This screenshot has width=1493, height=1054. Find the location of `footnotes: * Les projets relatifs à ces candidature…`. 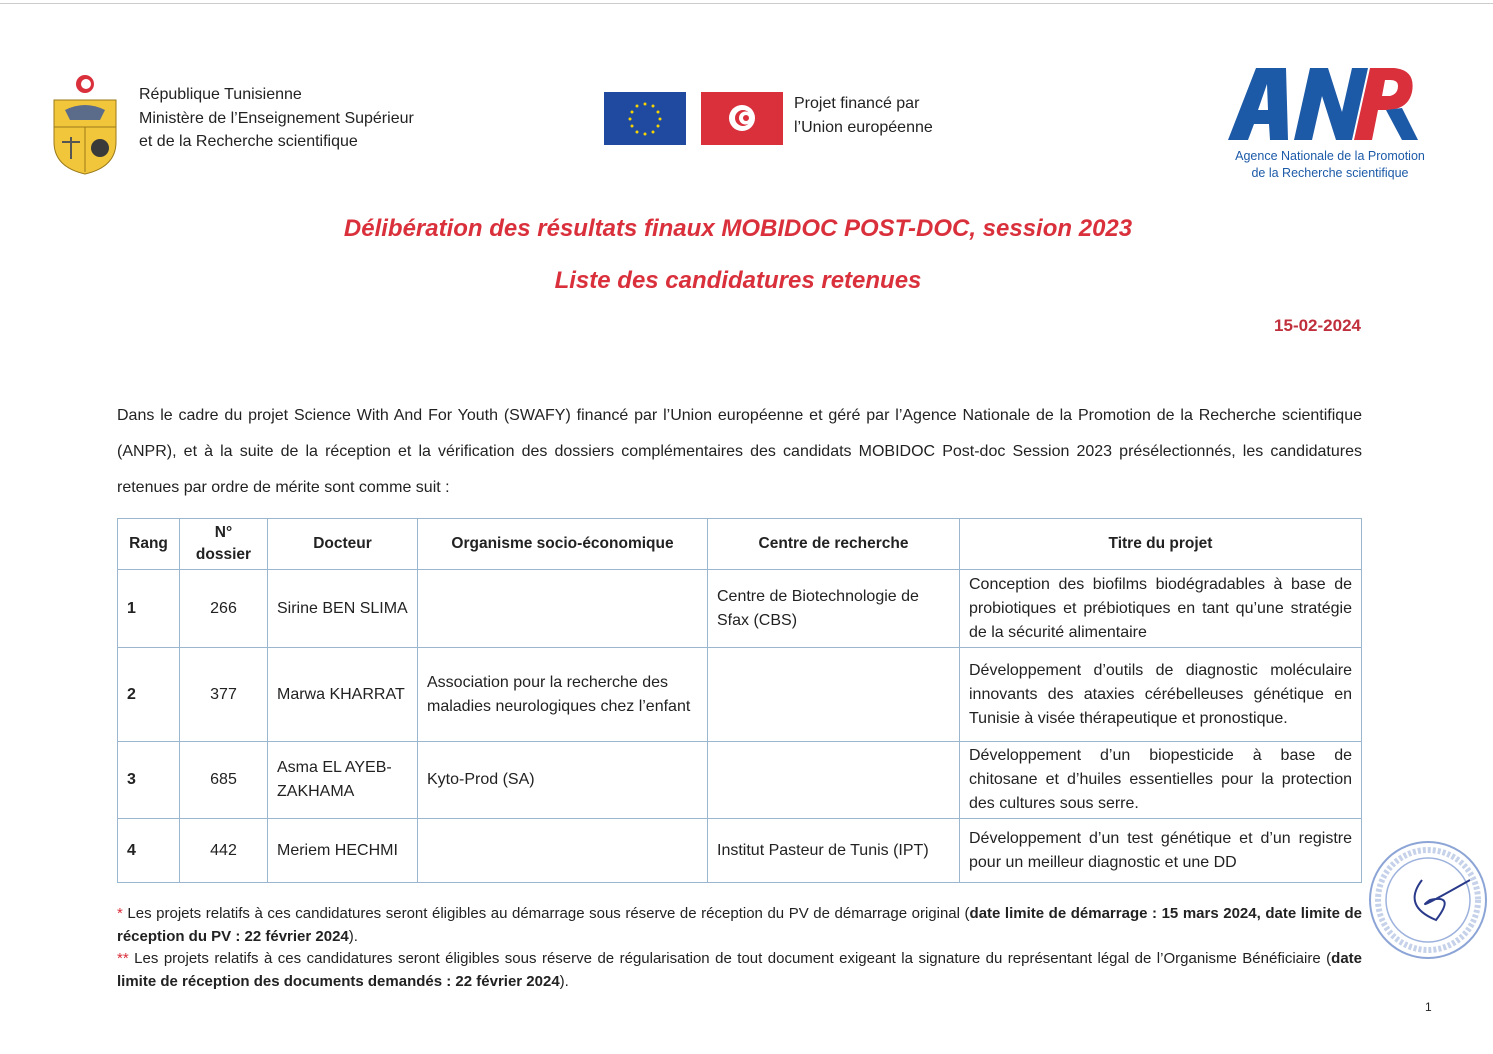

footnotes: * Les projets relatifs à ces candidature… is located at coordinates (739, 948).